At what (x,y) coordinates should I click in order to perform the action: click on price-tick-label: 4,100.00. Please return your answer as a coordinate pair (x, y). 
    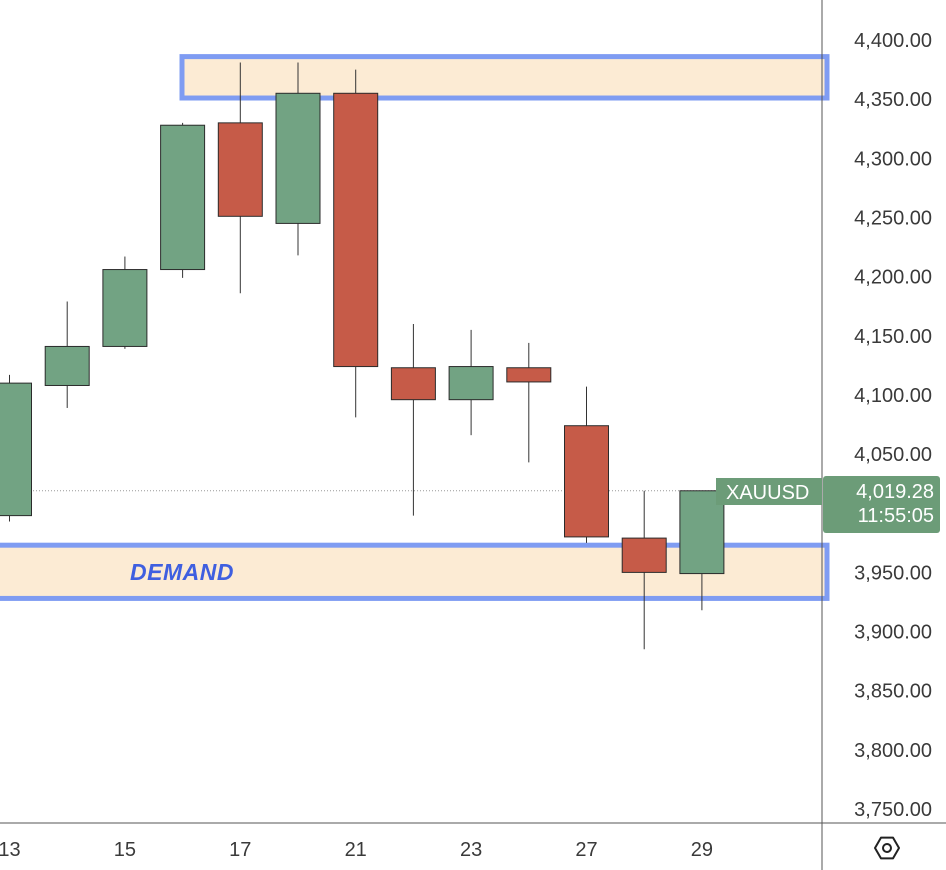
    Looking at the image, I should click on (893, 396).